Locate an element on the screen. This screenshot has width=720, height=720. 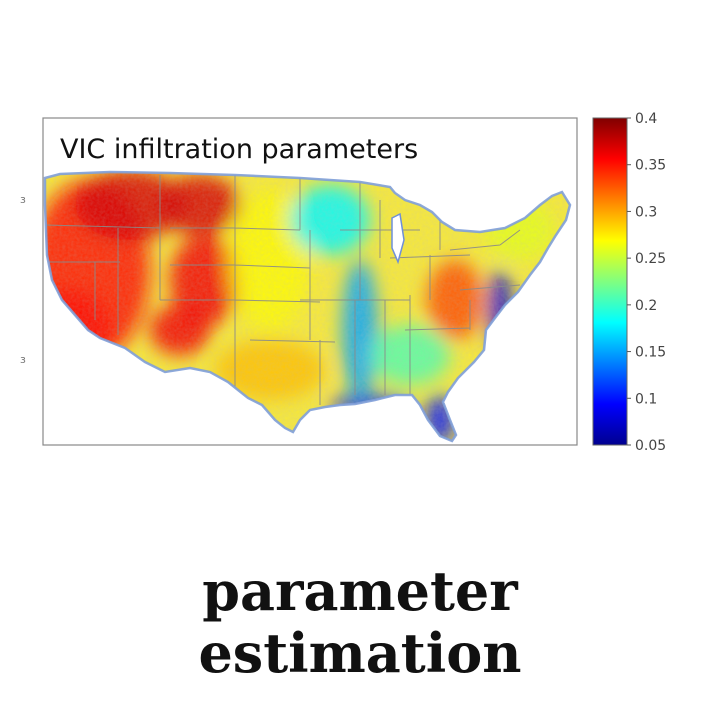
colorbar-tick-label: 0.35 is located at coordinates (650, 166).